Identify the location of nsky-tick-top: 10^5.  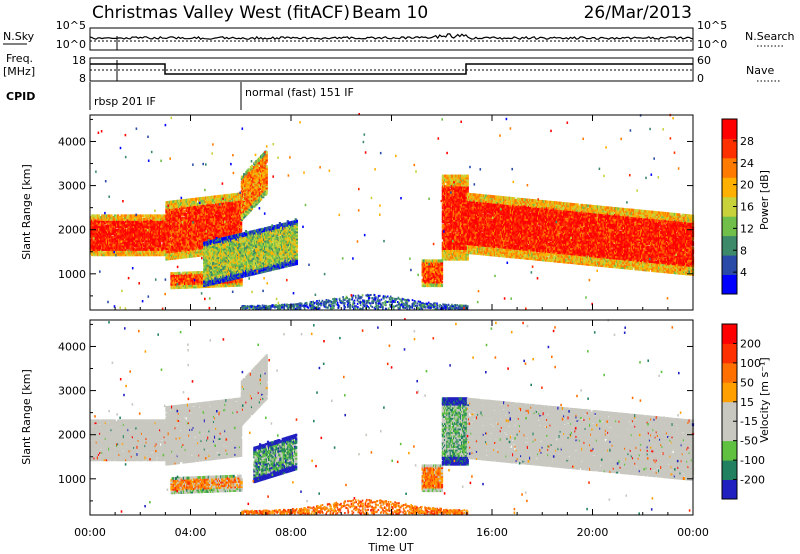
(71, 25).